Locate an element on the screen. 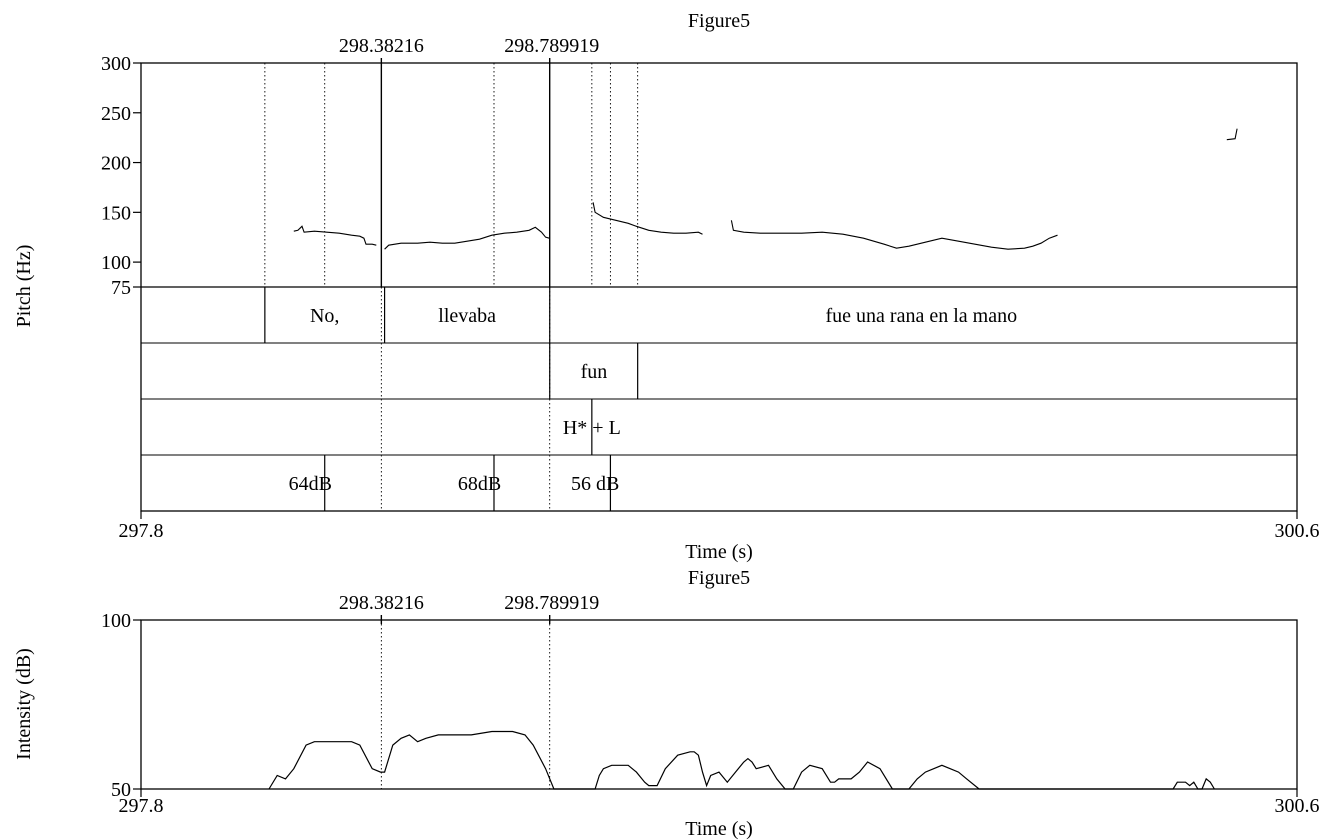 This screenshot has width=1336, height=840. tier-label: 64dB is located at coordinates (310, 484).